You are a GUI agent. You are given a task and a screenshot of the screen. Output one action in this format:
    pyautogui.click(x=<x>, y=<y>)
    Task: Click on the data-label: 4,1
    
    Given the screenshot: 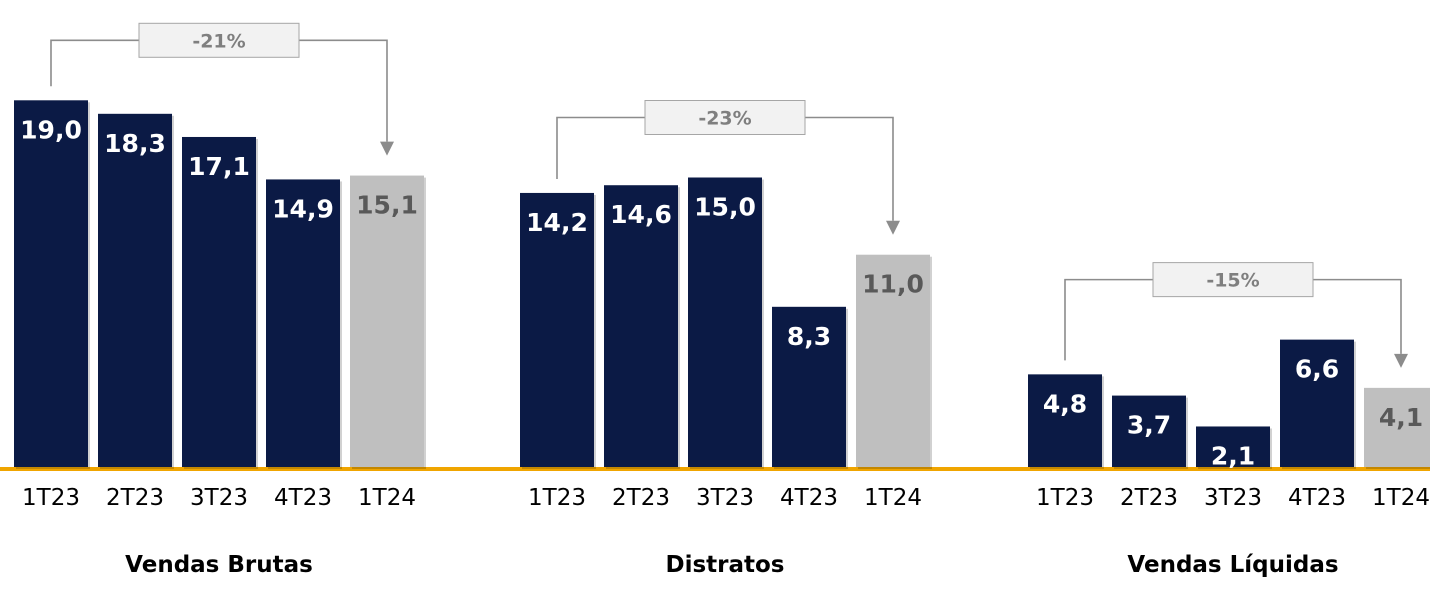 What is the action you would take?
    pyautogui.click(x=1401, y=417)
    